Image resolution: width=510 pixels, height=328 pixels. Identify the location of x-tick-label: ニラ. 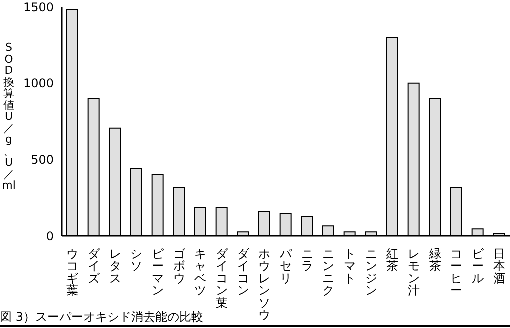
(307, 260).